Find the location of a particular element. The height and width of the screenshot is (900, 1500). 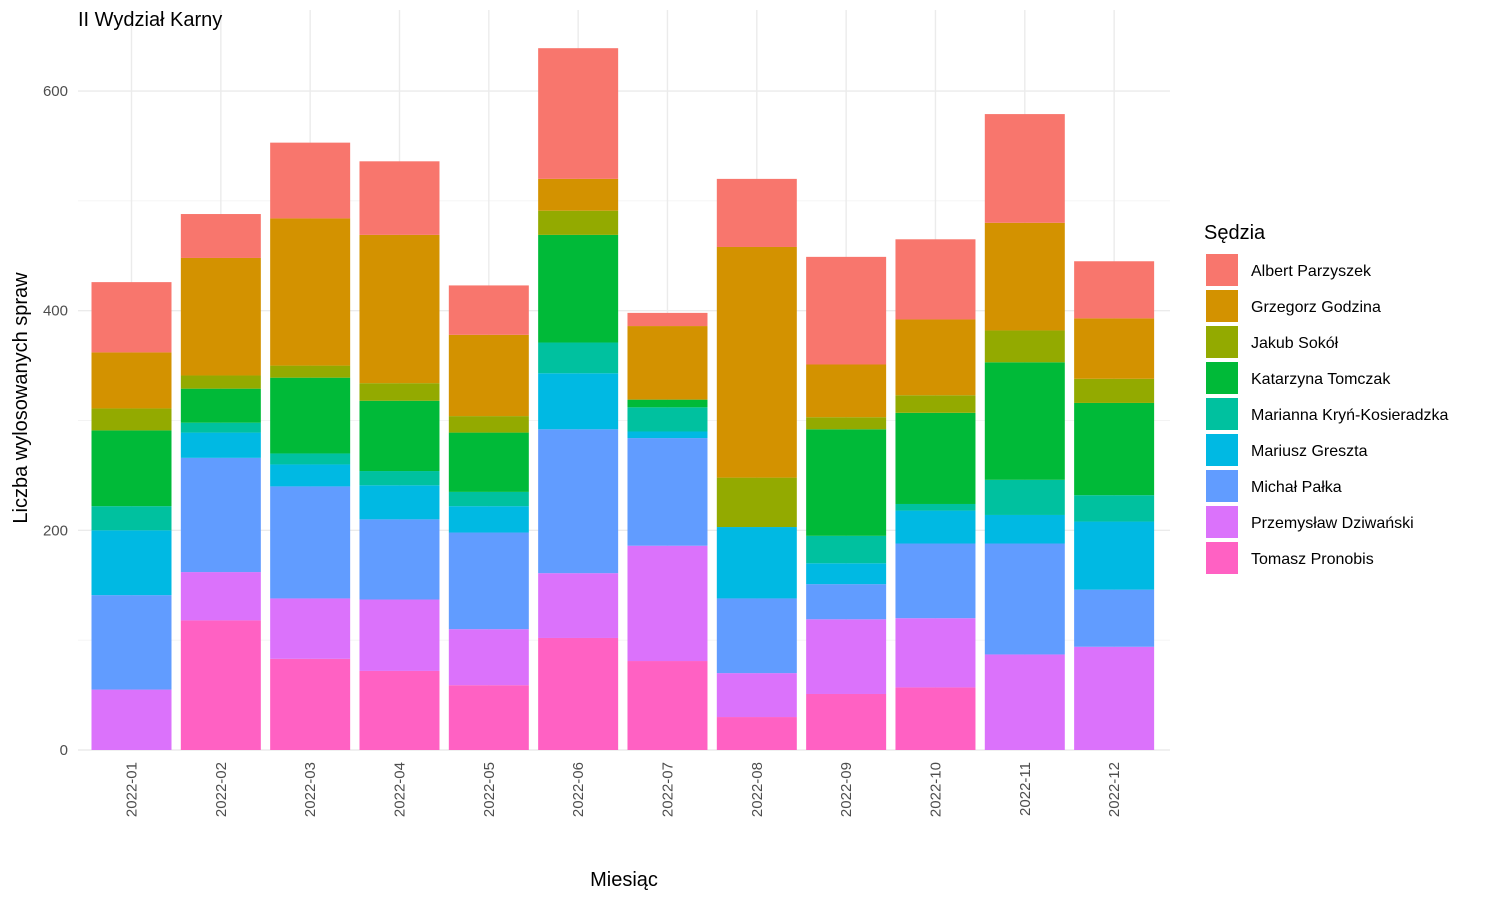

x-axis-title: Miesiąc is located at coordinates (624, 880).